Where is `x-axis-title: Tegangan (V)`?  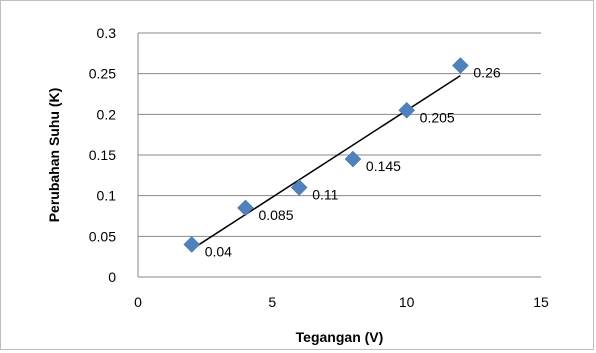 x-axis-title: Tegangan (V) is located at coordinates (340, 337).